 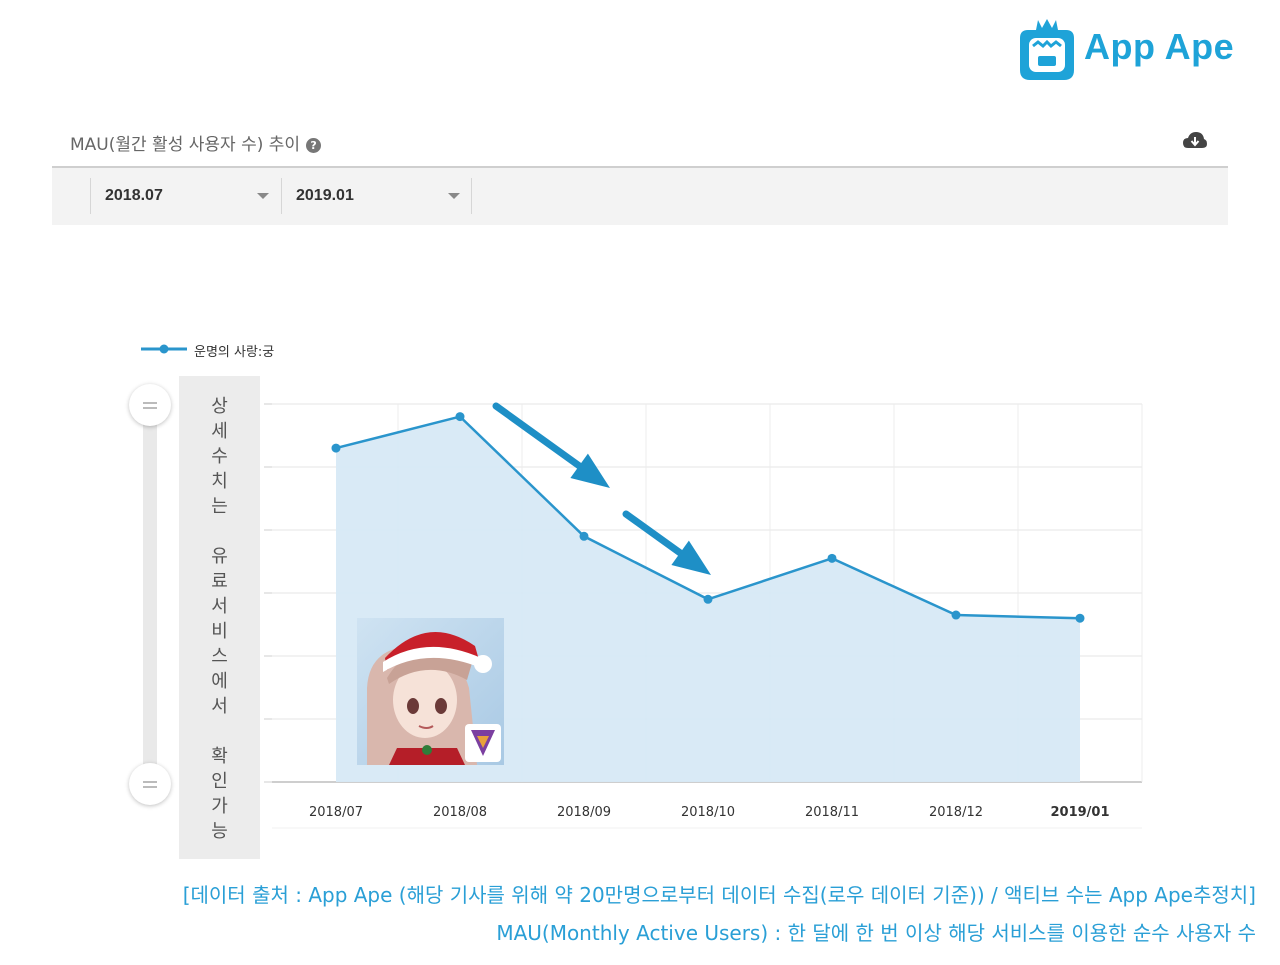 What do you see at coordinates (430, 691) in the screenshot?
I see `app-icon-image` at bounding box center [430, 691].